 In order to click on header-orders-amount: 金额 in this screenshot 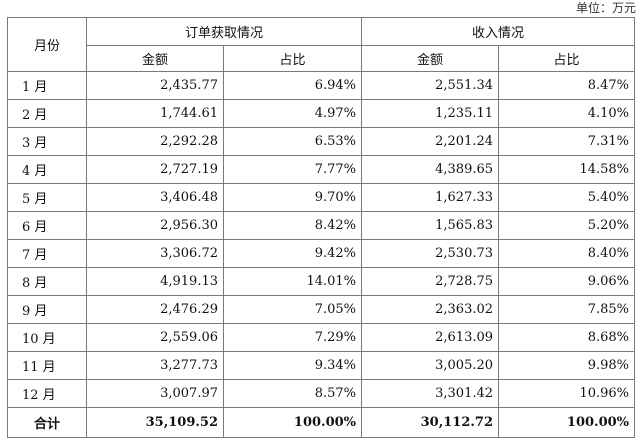, I will do `click(155, 58)`.